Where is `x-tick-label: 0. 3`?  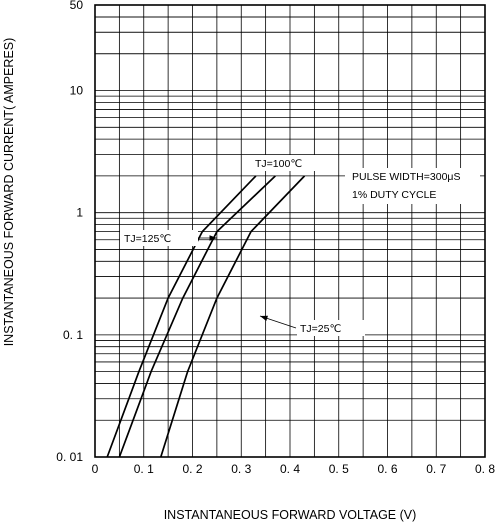 x-tick-label: 0. 3 is located at coordinates (241, 469).